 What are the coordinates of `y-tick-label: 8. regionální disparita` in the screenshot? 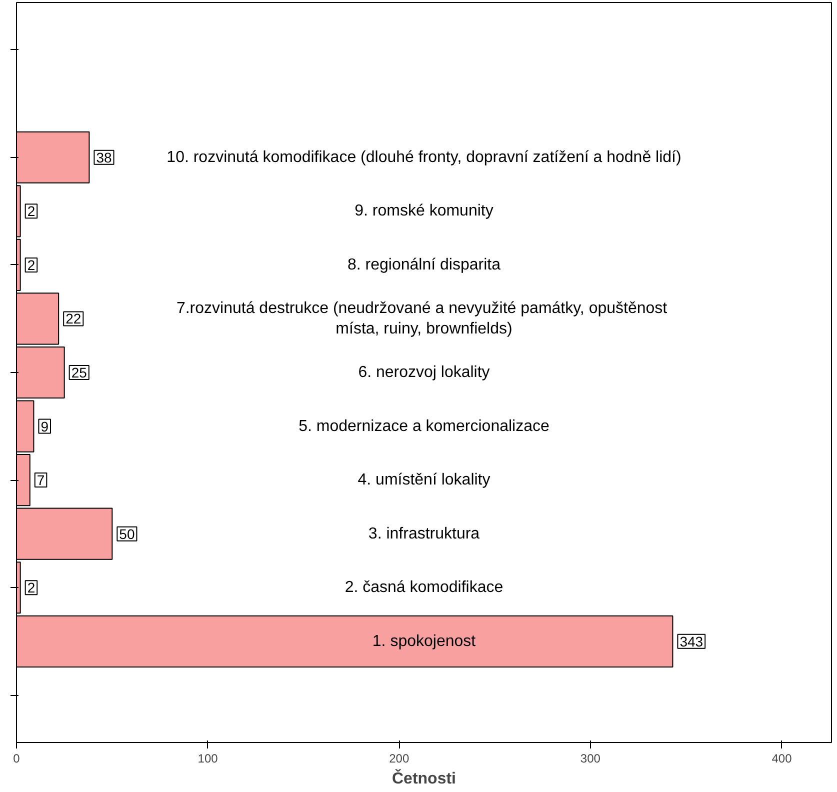 It's located at (424, 265).